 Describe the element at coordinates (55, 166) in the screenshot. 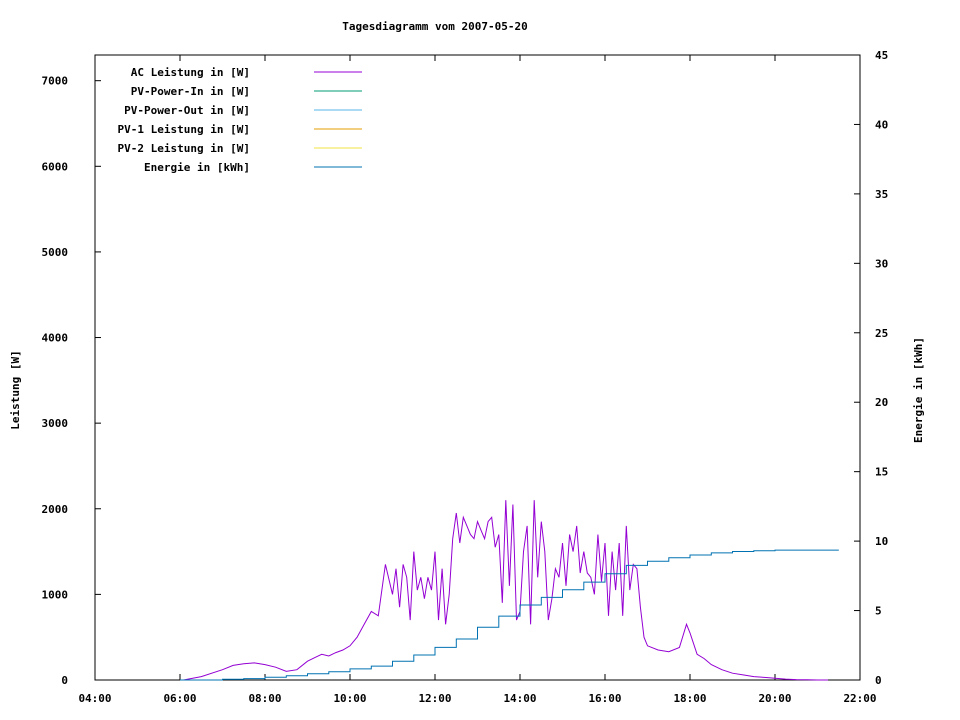

I see `y-tick-label: 6000` at that location.